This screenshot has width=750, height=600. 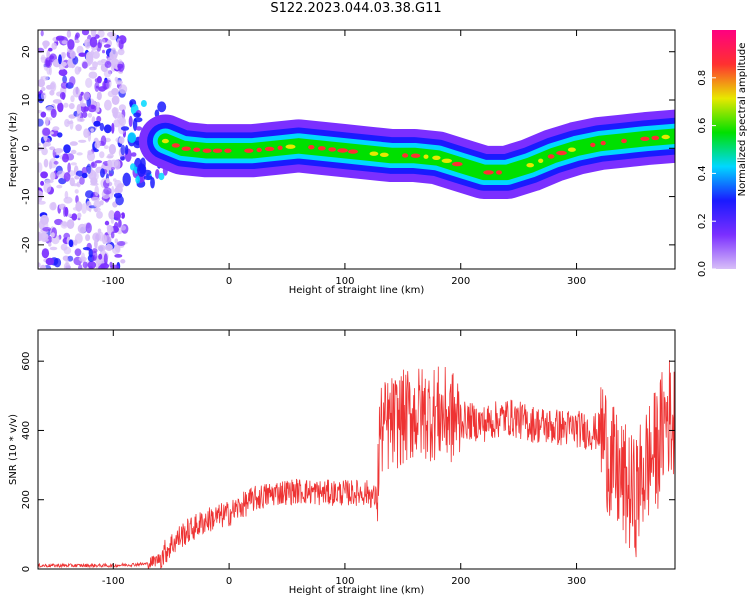 What do you see at coordinates (26, 430) in the screenshot?
I see `y-tick-label: 400` at bounding box center [26, 430].